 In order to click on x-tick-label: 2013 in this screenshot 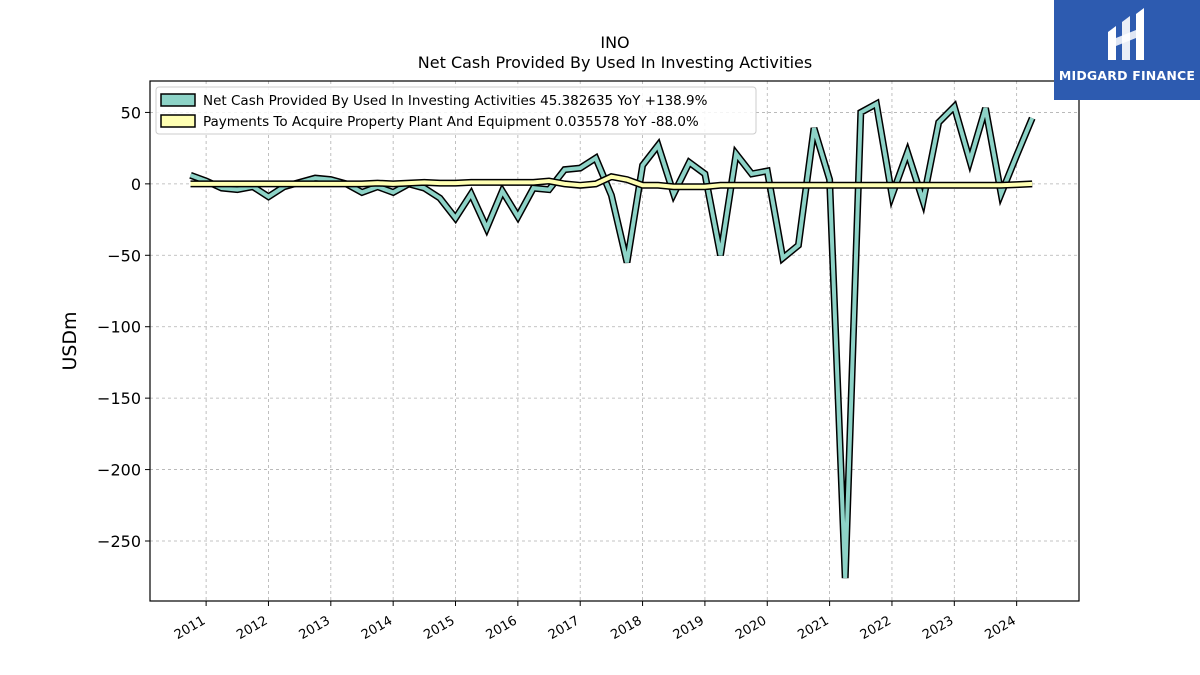, I will do `click(315, 628)`.